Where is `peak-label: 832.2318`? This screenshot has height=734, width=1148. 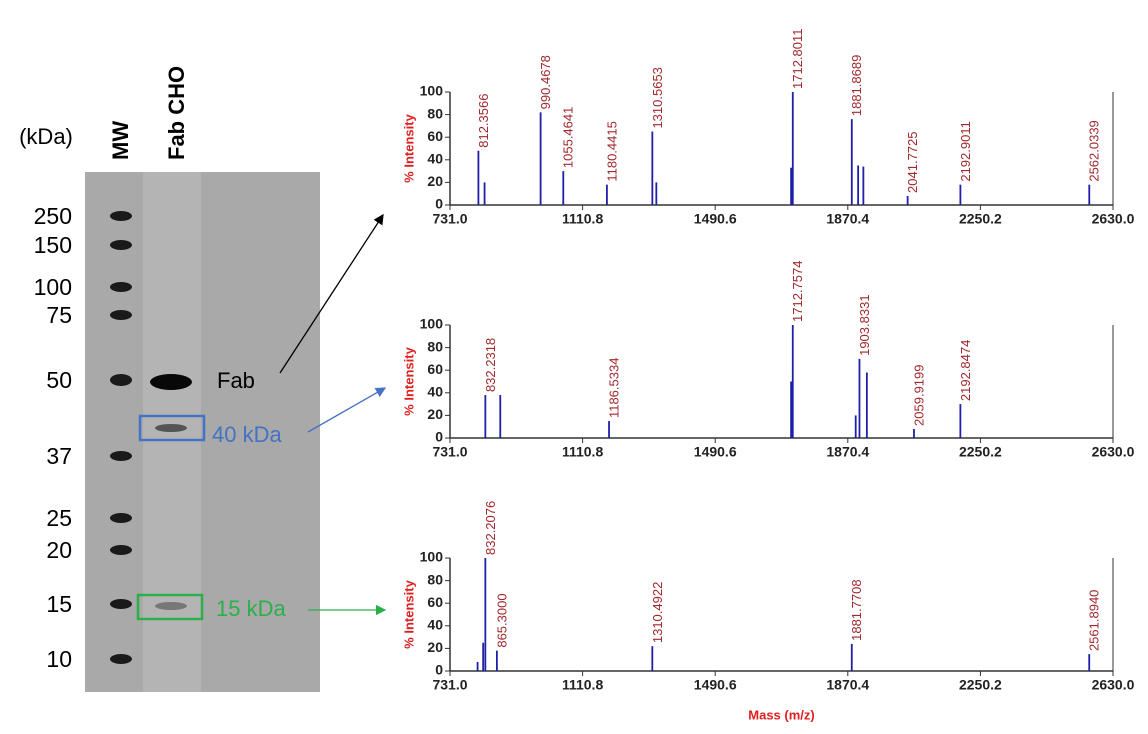
peak-label: 832.2318 is located at coordinates (490, 365).